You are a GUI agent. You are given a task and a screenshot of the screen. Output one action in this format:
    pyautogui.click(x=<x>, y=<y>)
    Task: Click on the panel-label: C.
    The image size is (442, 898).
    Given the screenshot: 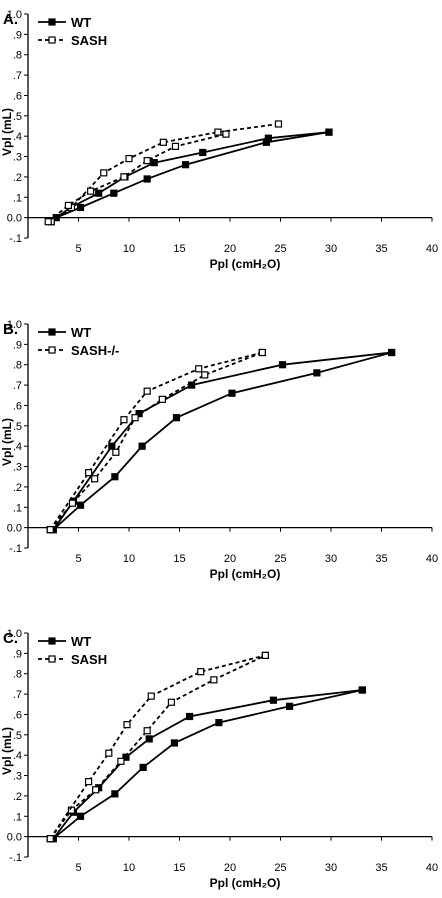 What is the action you would take?
    pyautogui.click(x=10, y=638)
    